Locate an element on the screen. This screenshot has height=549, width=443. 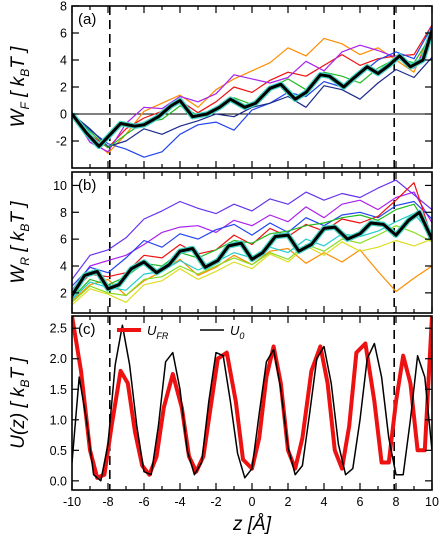
y-tick-label: 2.5 is located at coordinates (58, 329).